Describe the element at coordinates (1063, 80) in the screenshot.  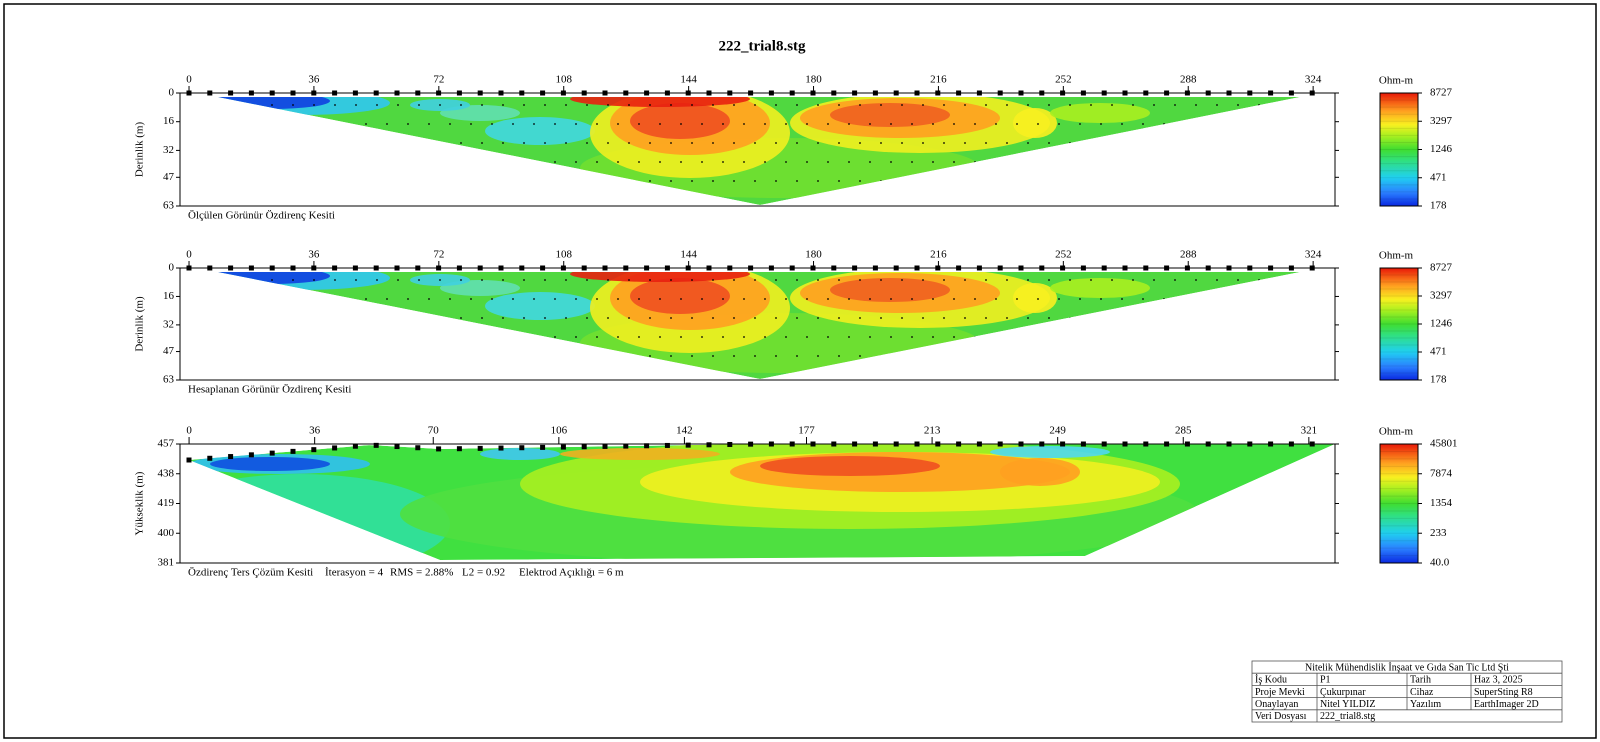
I see `x-tick-label: 252` at that location.